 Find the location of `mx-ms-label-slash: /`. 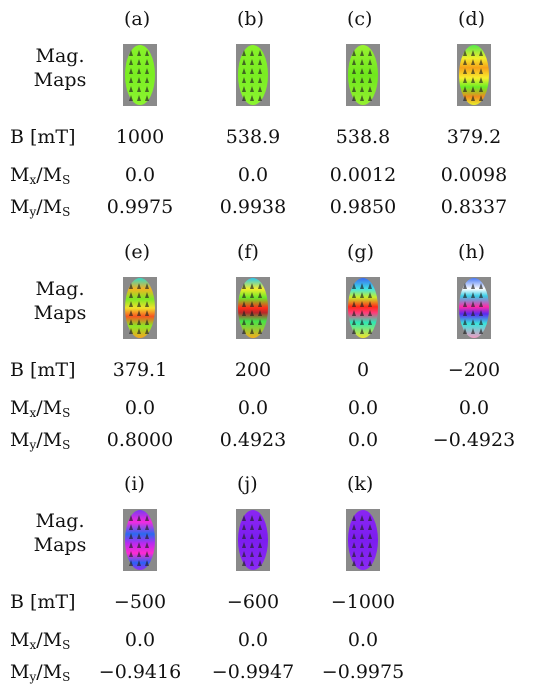

mx-ms-label-slash: / is located at coordinates (39, 640).